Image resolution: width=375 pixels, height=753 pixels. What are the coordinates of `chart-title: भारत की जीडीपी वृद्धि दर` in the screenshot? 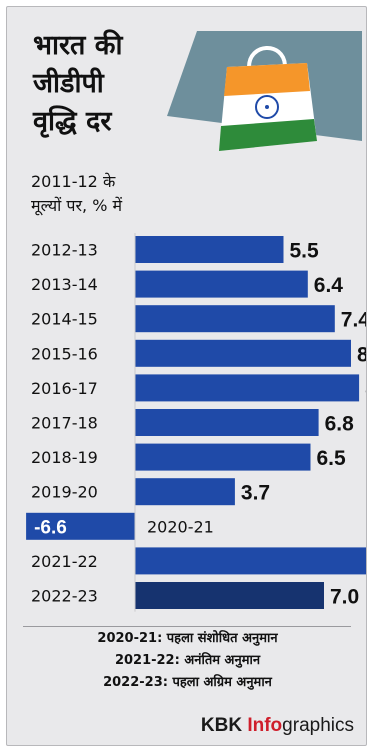 It's located at (78, 84).